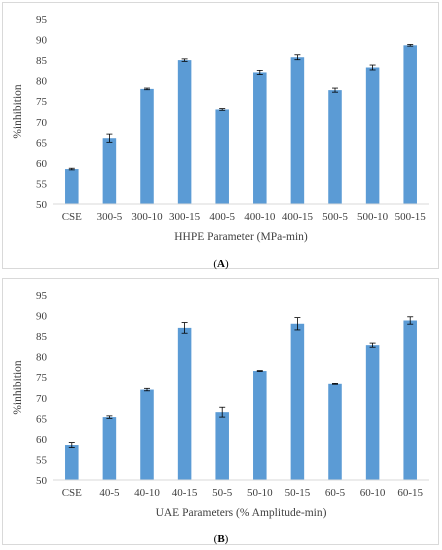  What do you see at coordinates (222, 493) in the screenshot?
I see `x-tick-label: 50-5` at bounding box center [222, 493].